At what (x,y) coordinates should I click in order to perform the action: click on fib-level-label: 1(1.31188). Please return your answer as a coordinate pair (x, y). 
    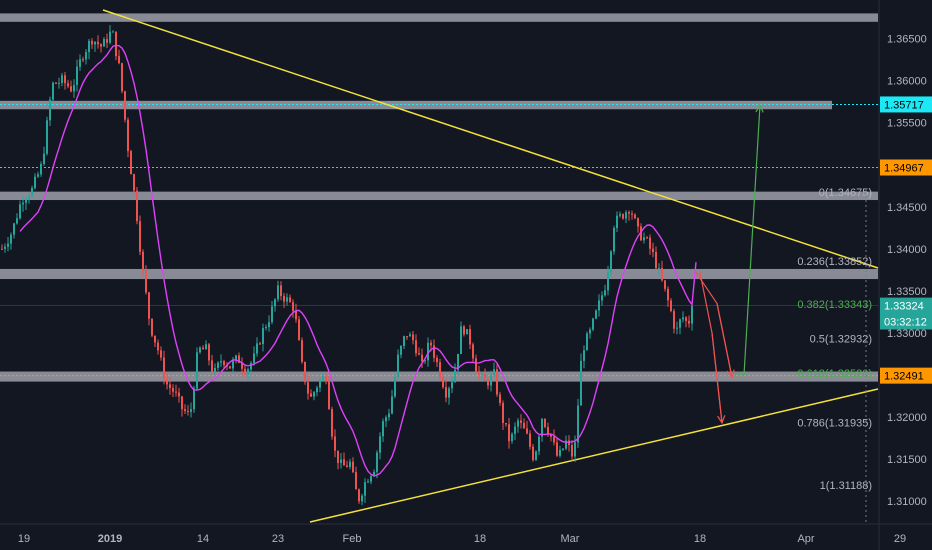
    Looking at the image, I should click on (846, 486).